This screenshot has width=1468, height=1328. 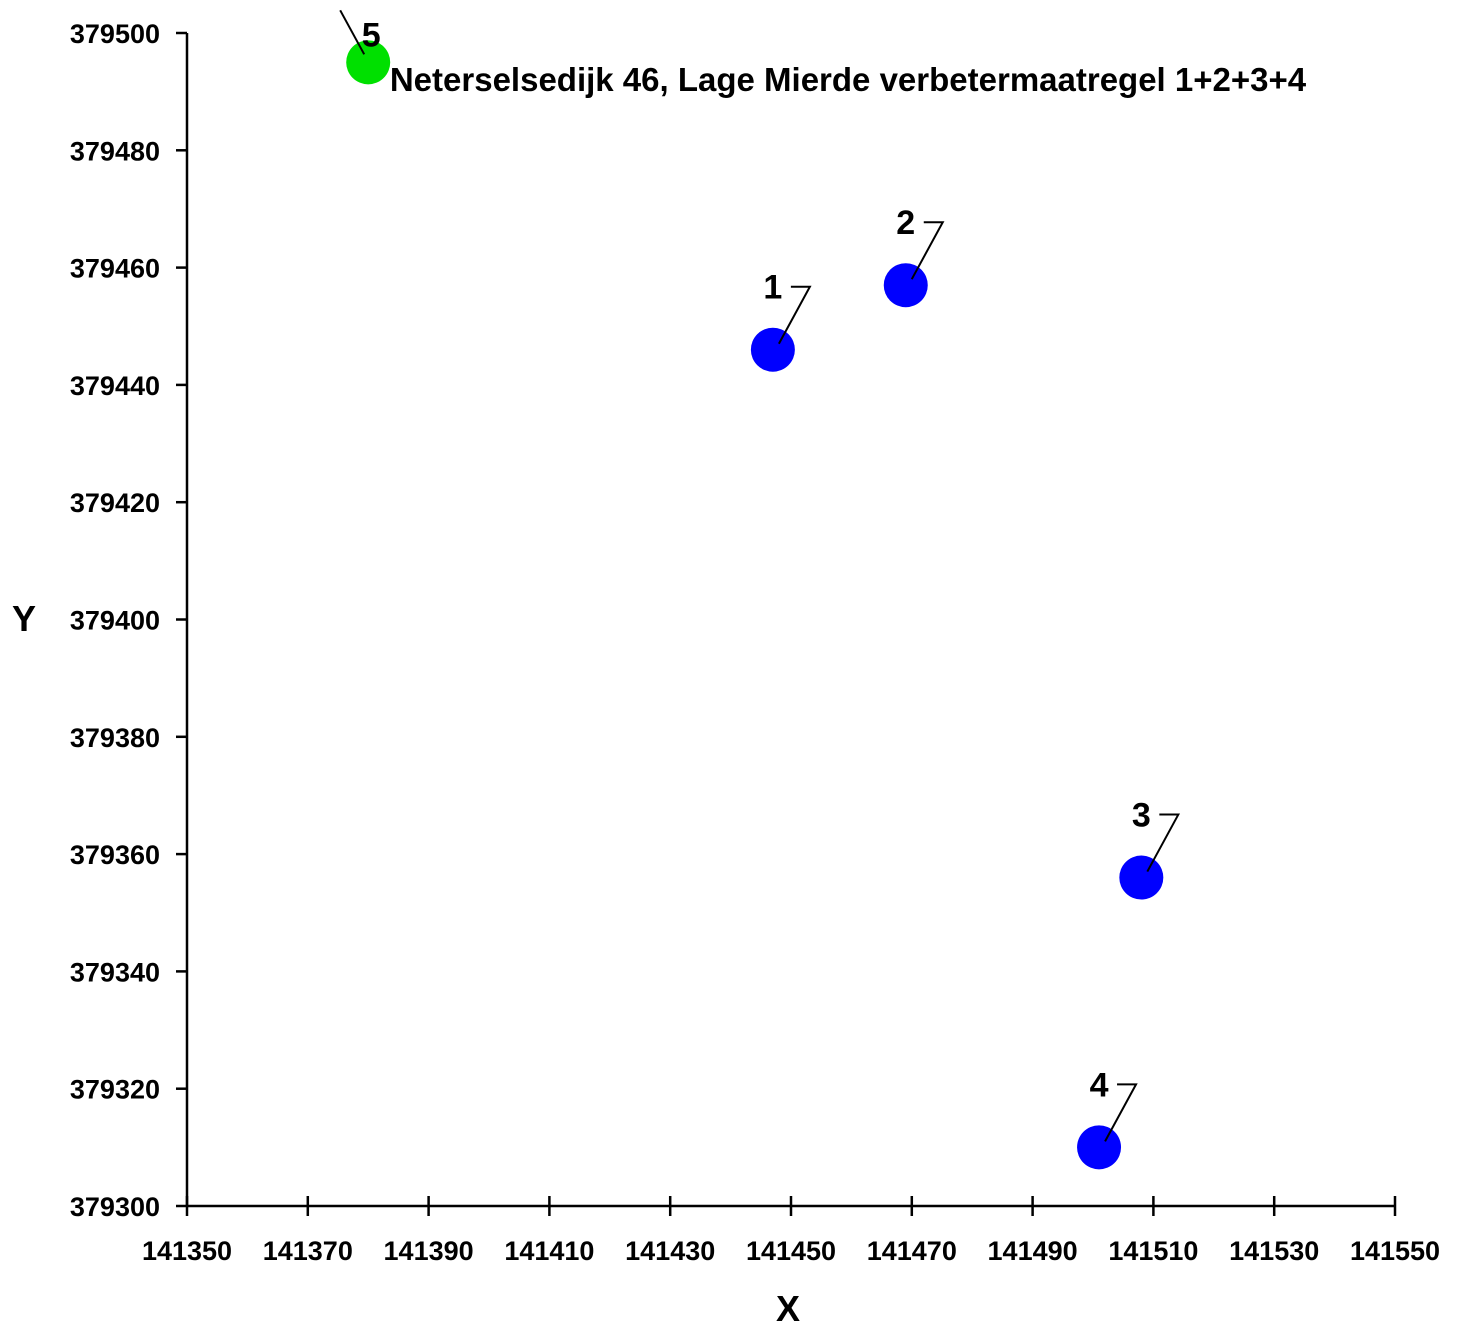 What do you see at coordinates (912, 1251) in the screenshot?
I see `x-tick-label: 141470` at bounding box center [912, 1251].